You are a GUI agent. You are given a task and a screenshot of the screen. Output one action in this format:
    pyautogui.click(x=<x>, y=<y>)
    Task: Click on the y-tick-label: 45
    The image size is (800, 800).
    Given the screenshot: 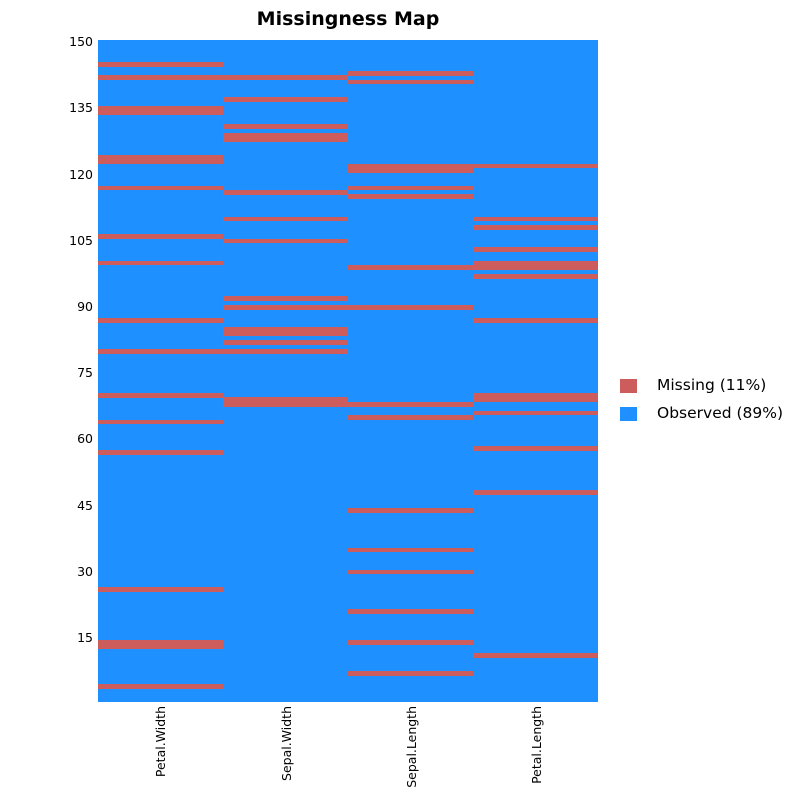 What is the action you would take?
    pyautogui.click(x=85, y=505)
    